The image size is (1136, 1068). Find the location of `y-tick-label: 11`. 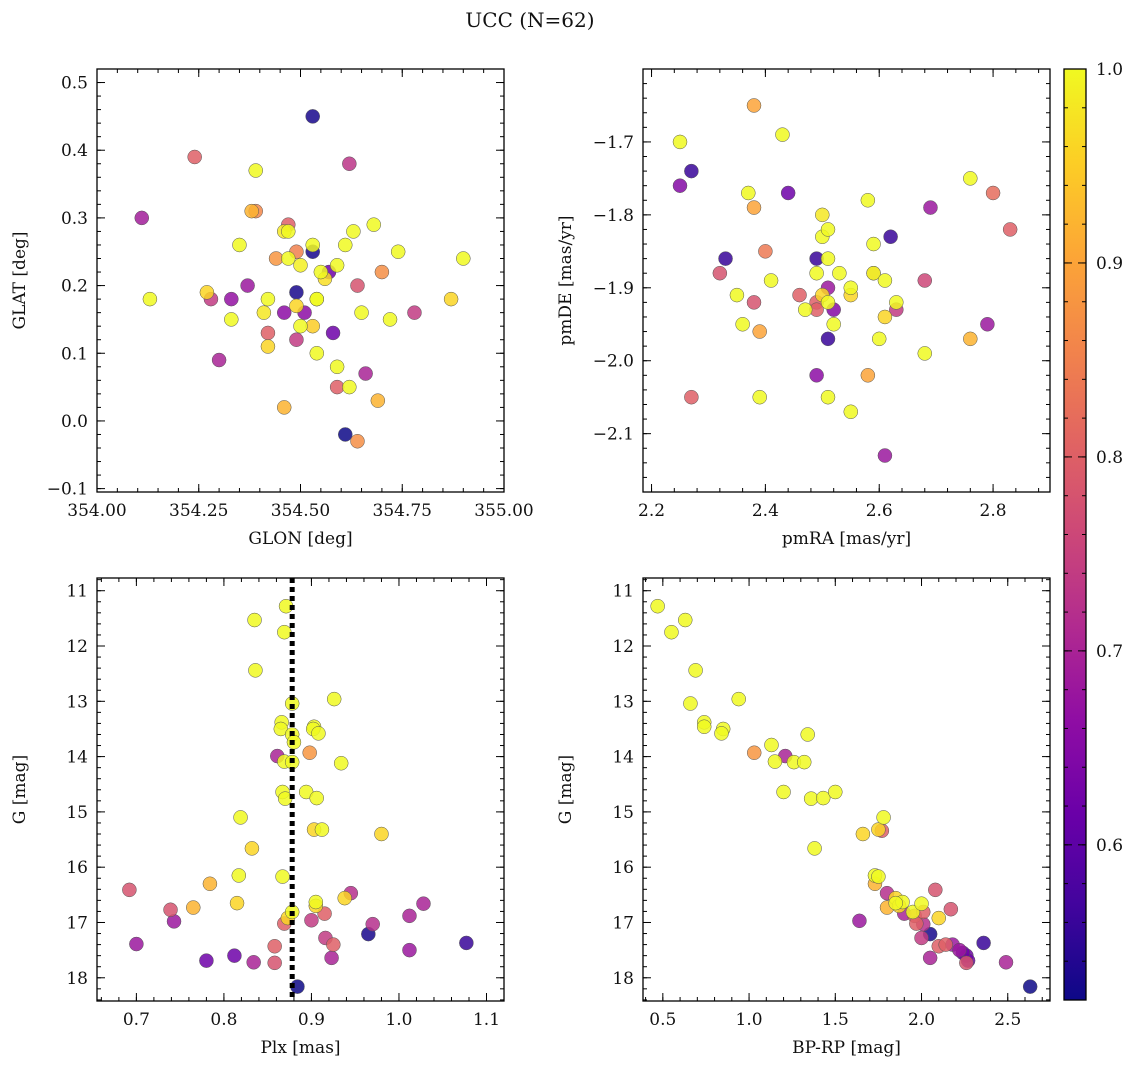

y-tick-label: 11 is located at coordinates (623, 592).